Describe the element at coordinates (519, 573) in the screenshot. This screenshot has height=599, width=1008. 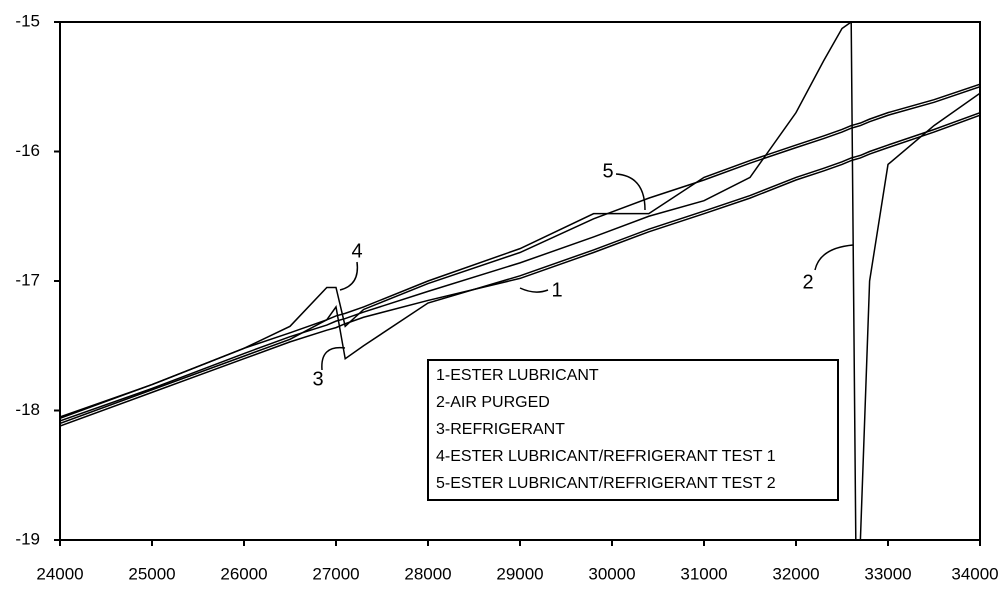
I see `x-tick-label: 29000` at that location.